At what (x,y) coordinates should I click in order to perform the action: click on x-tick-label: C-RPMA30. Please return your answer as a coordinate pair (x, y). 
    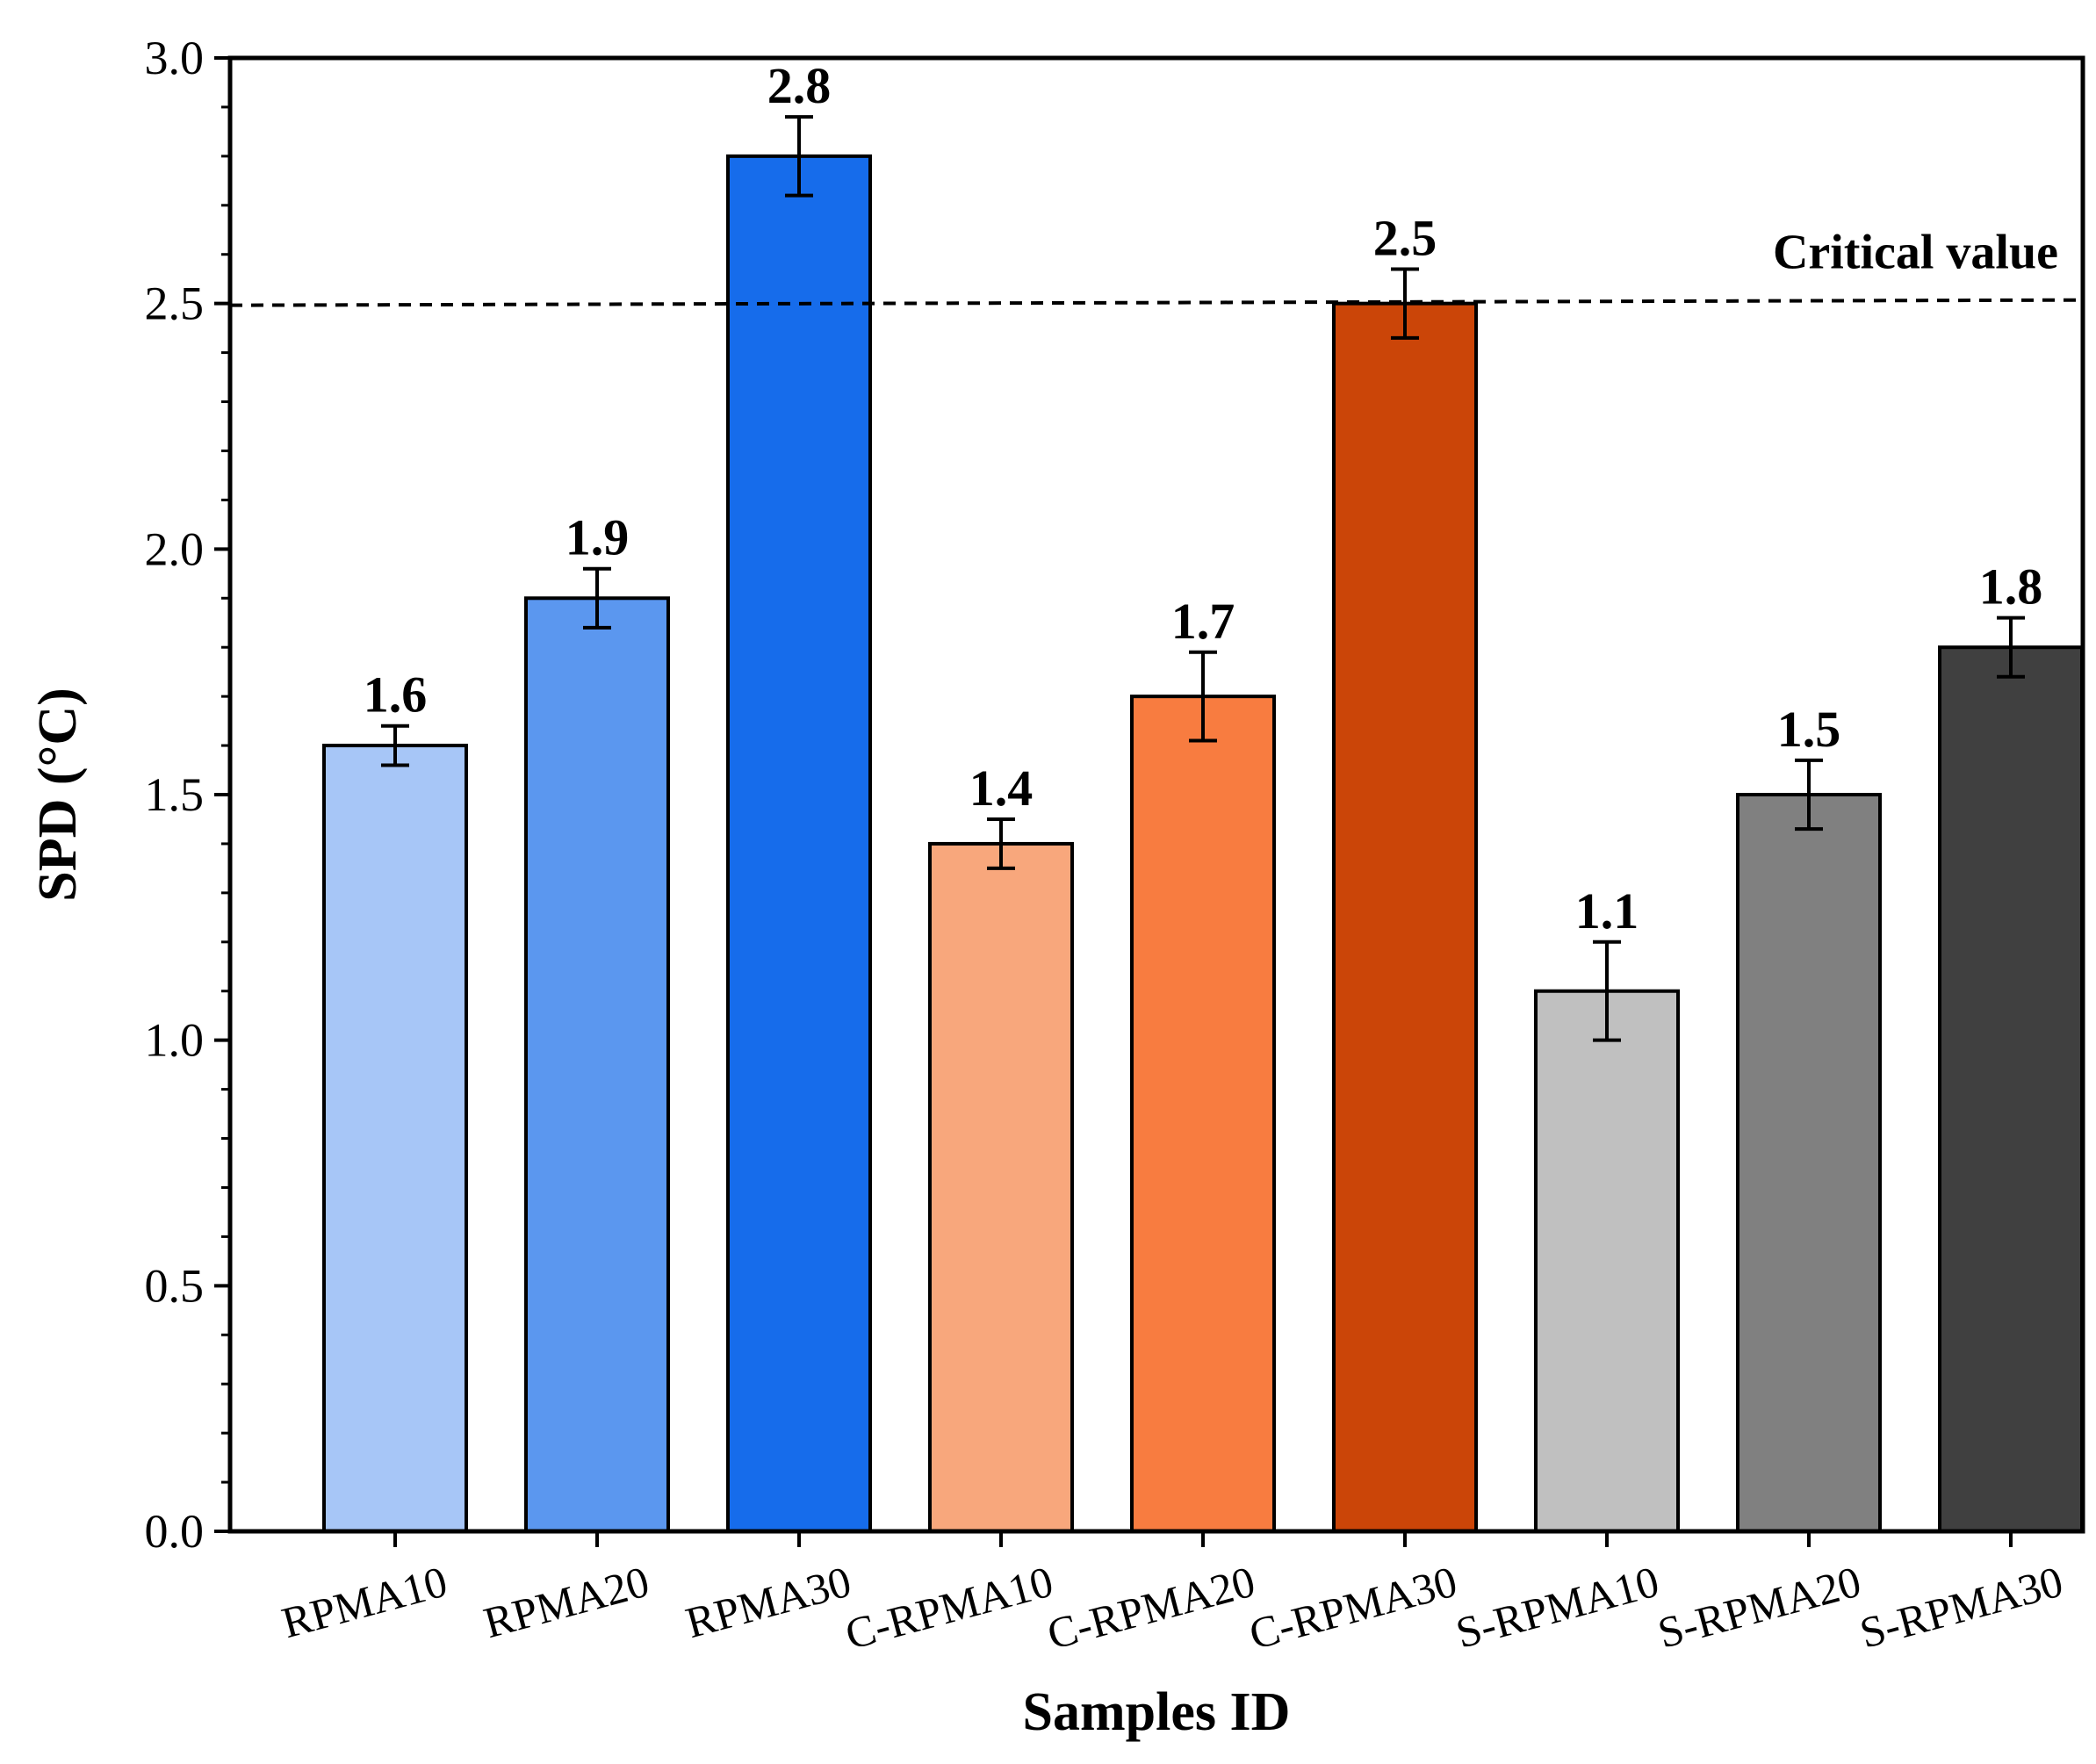
    Looking at the image, I should click on (1353, 1608).